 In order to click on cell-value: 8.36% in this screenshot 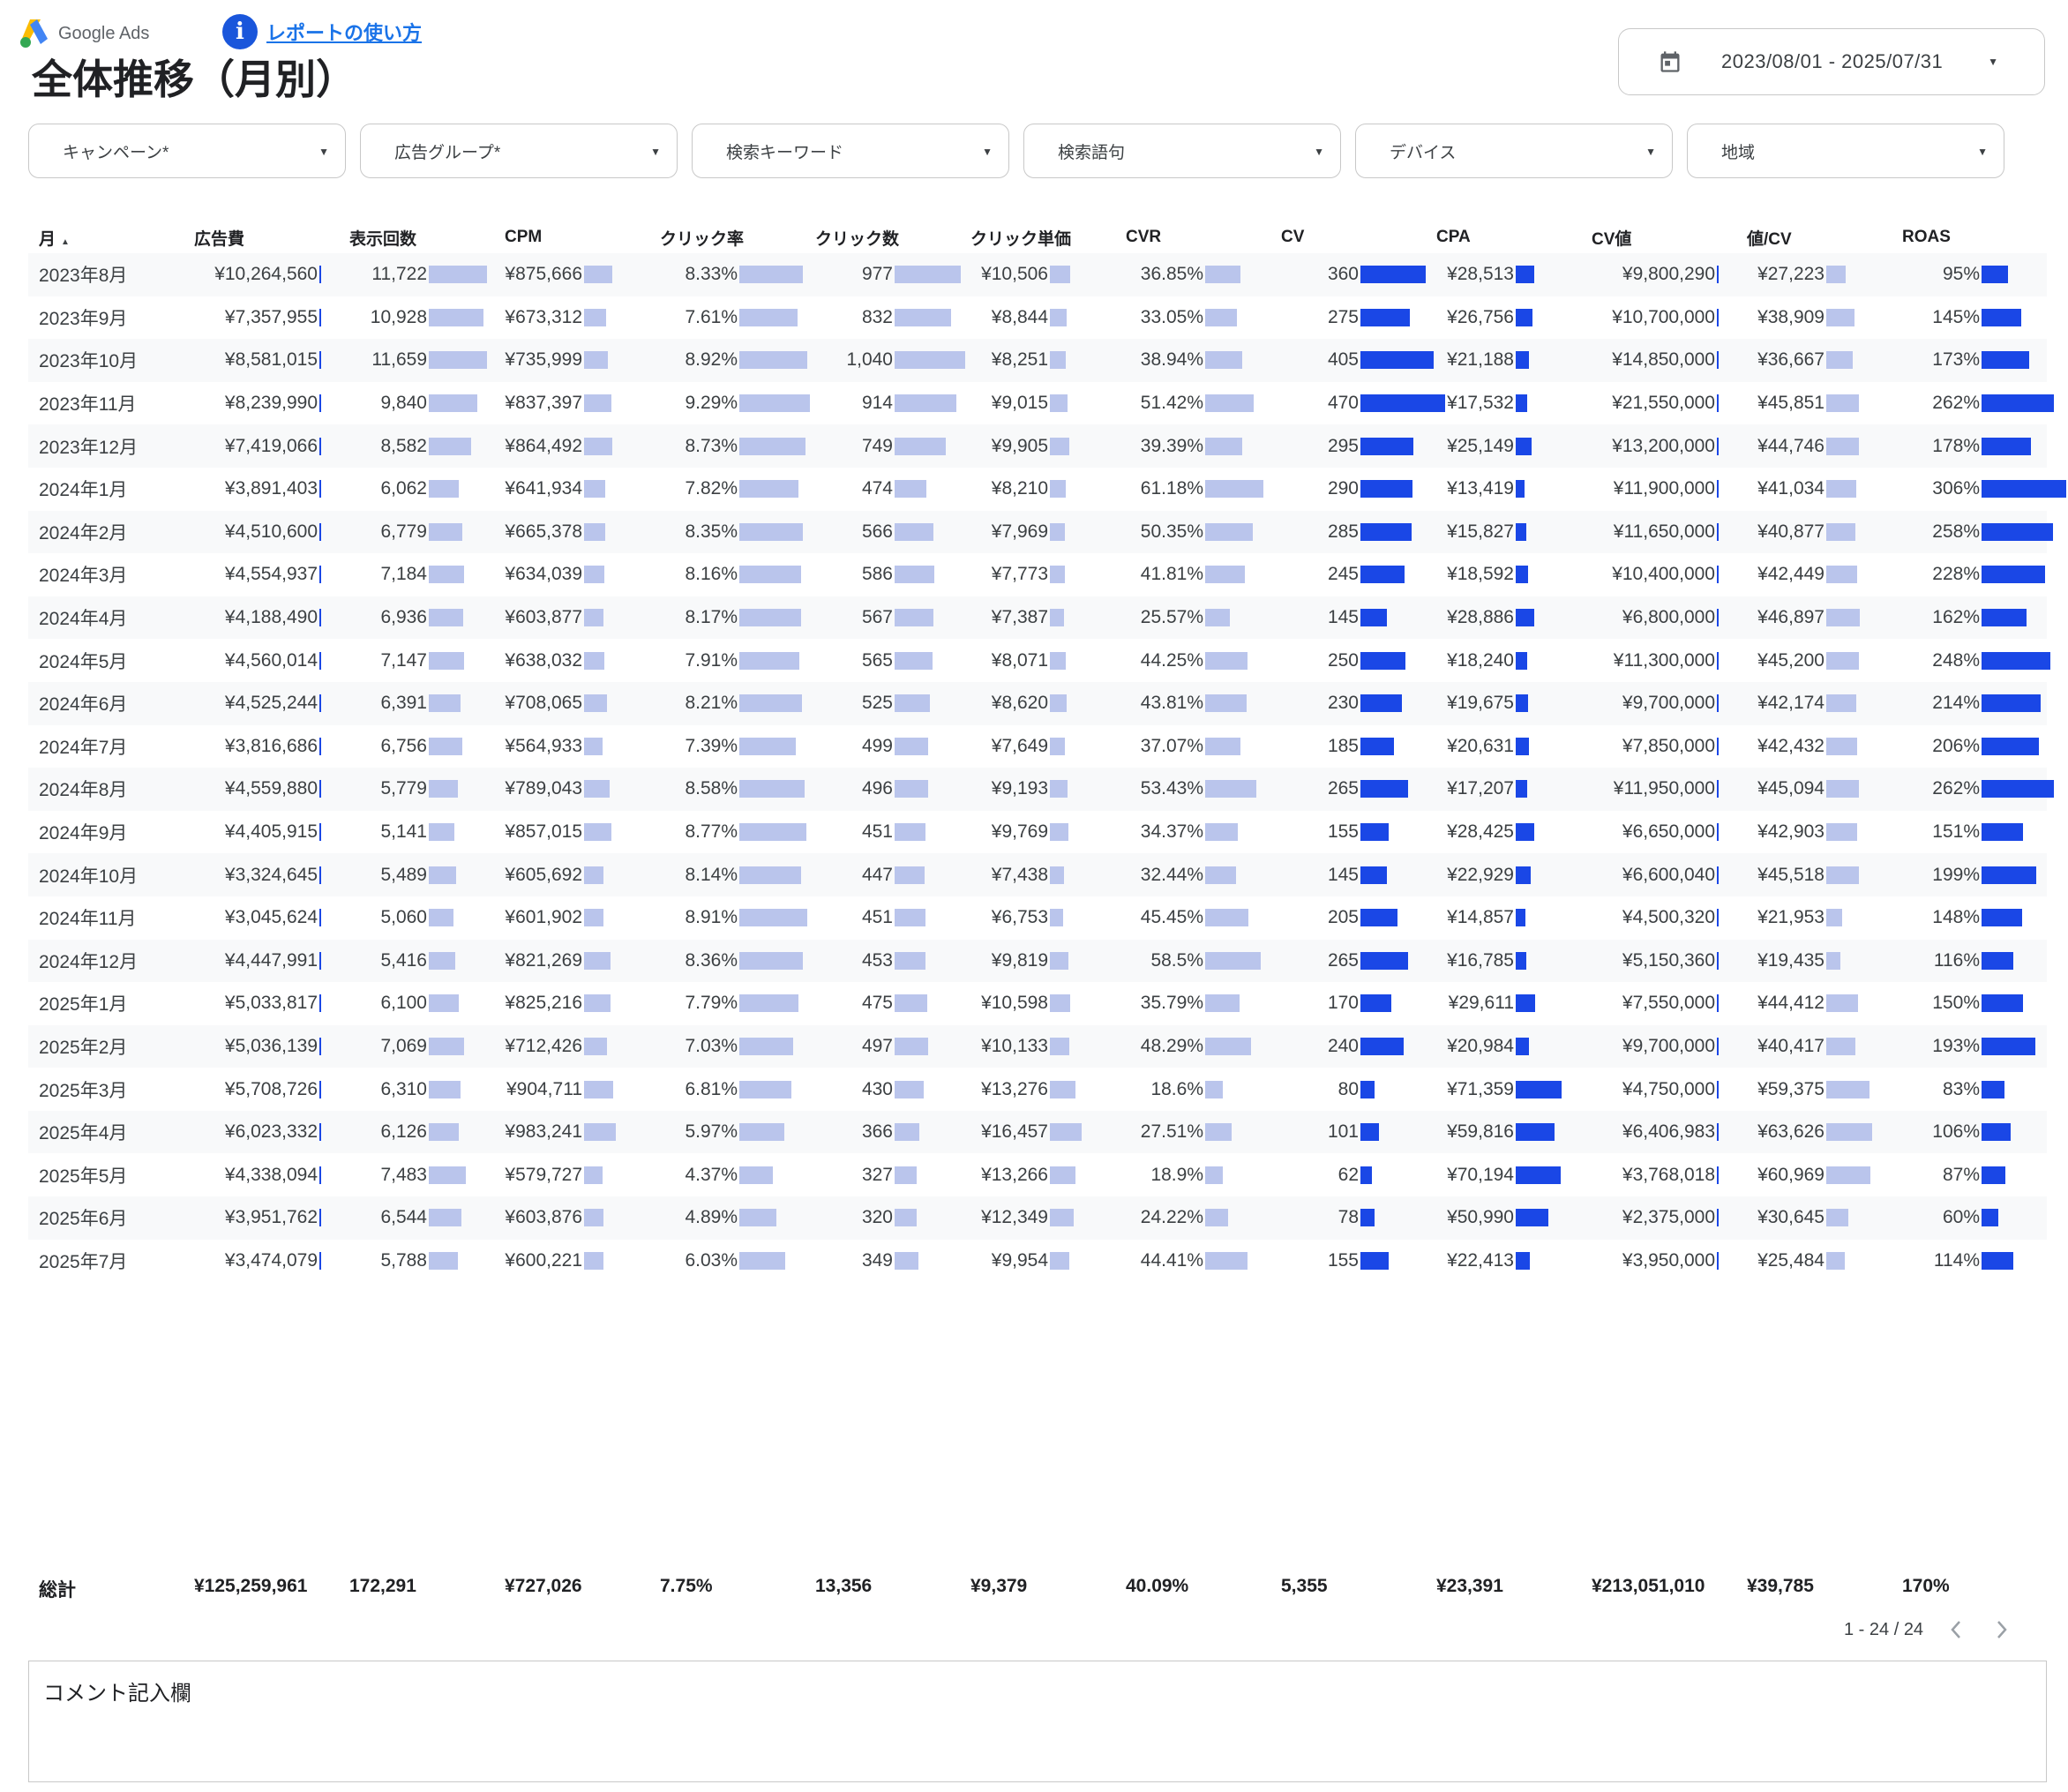, I will do `click(711, 960)`.